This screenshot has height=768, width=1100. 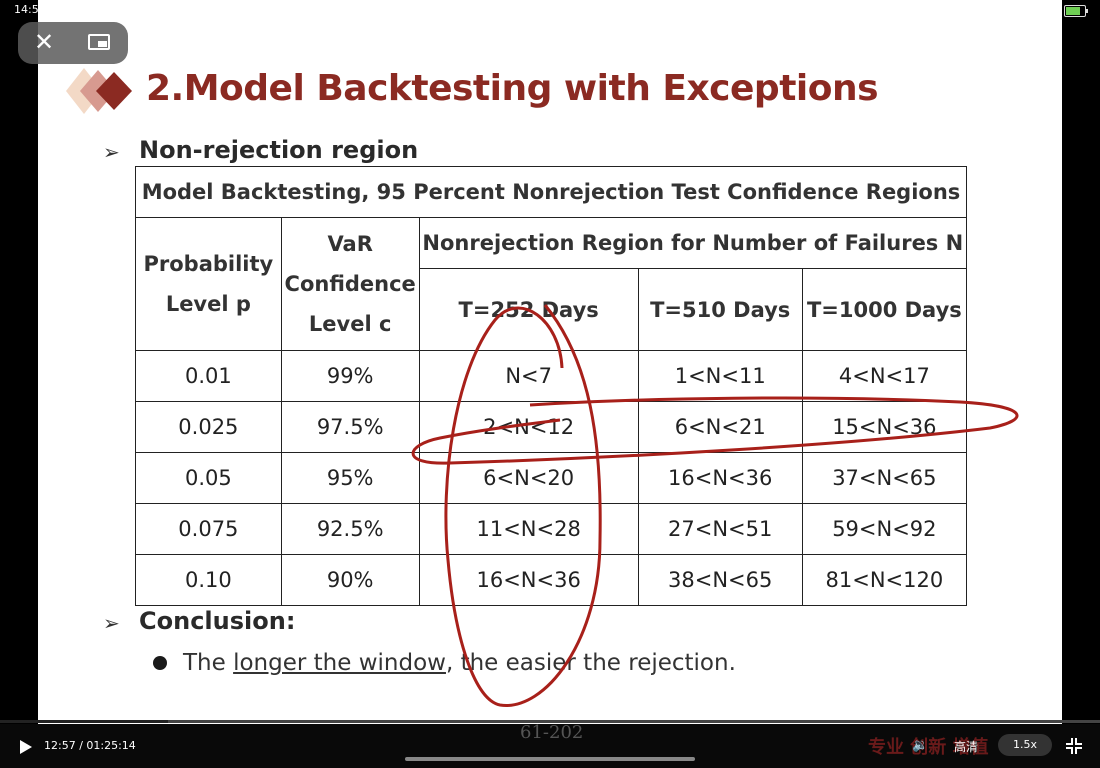 What do you see at coordinates (720, 376) in the screenshot?
I see `cell: 1<N<11` at bounding box center [720, 376].